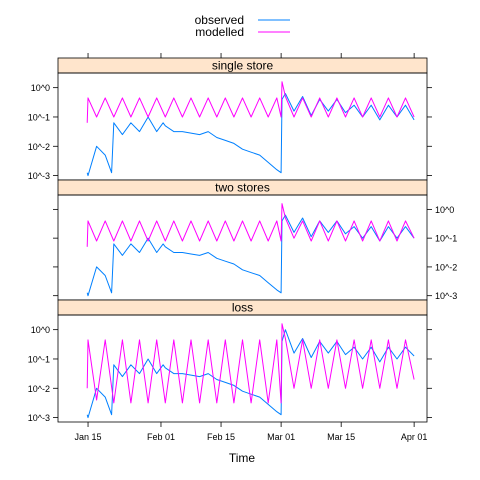 The height and width of the screenshot is (480, 480). What do you see at coordinates (341, 437) in the screenshot?
I see `x-tick-label-4: Mar 15` at bounding box center [341, 437].